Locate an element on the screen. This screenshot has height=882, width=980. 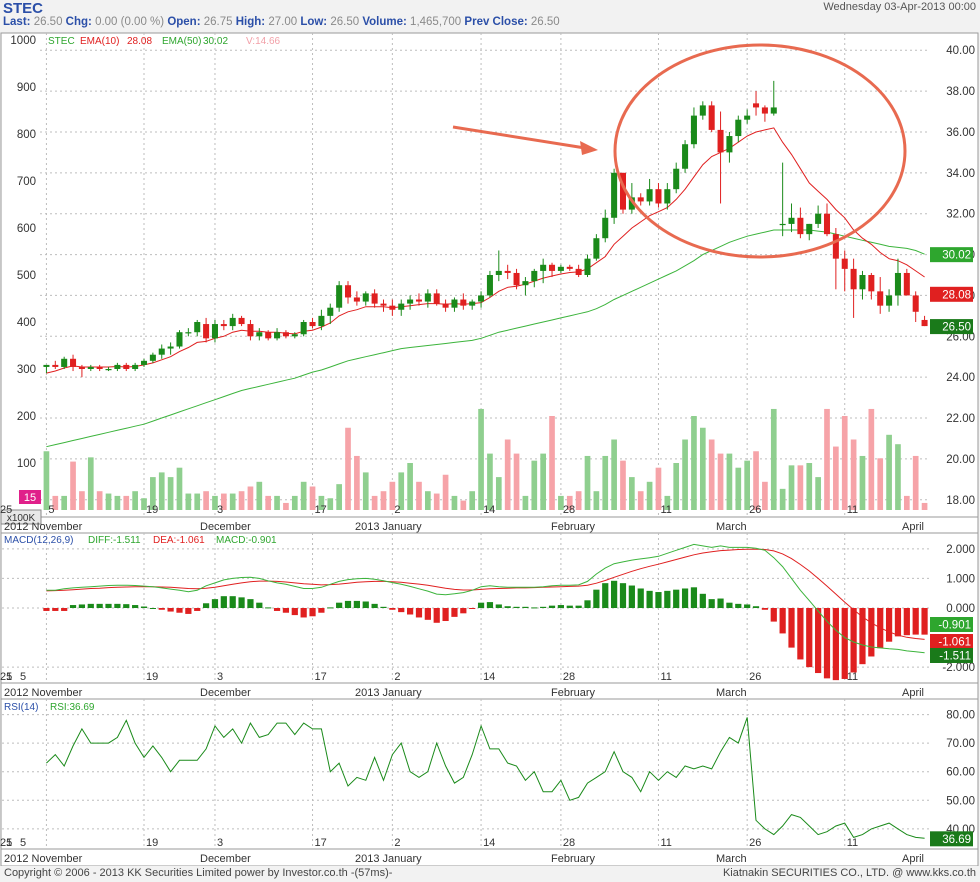
x-tick-label: 17 is located at coordinates (321, 843).